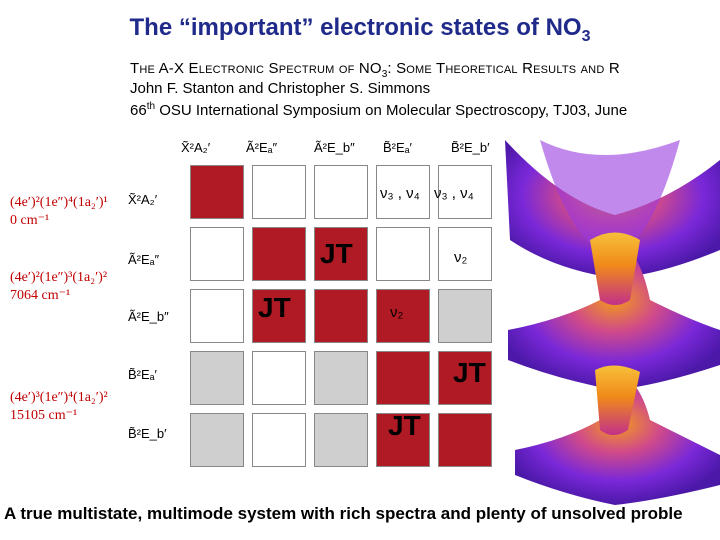 The height and width of the screenshot is (540, 720). Describe the element at coordinates (279, 254) in the screenshot. I see `matrix-cell-r1-c1` at that location.